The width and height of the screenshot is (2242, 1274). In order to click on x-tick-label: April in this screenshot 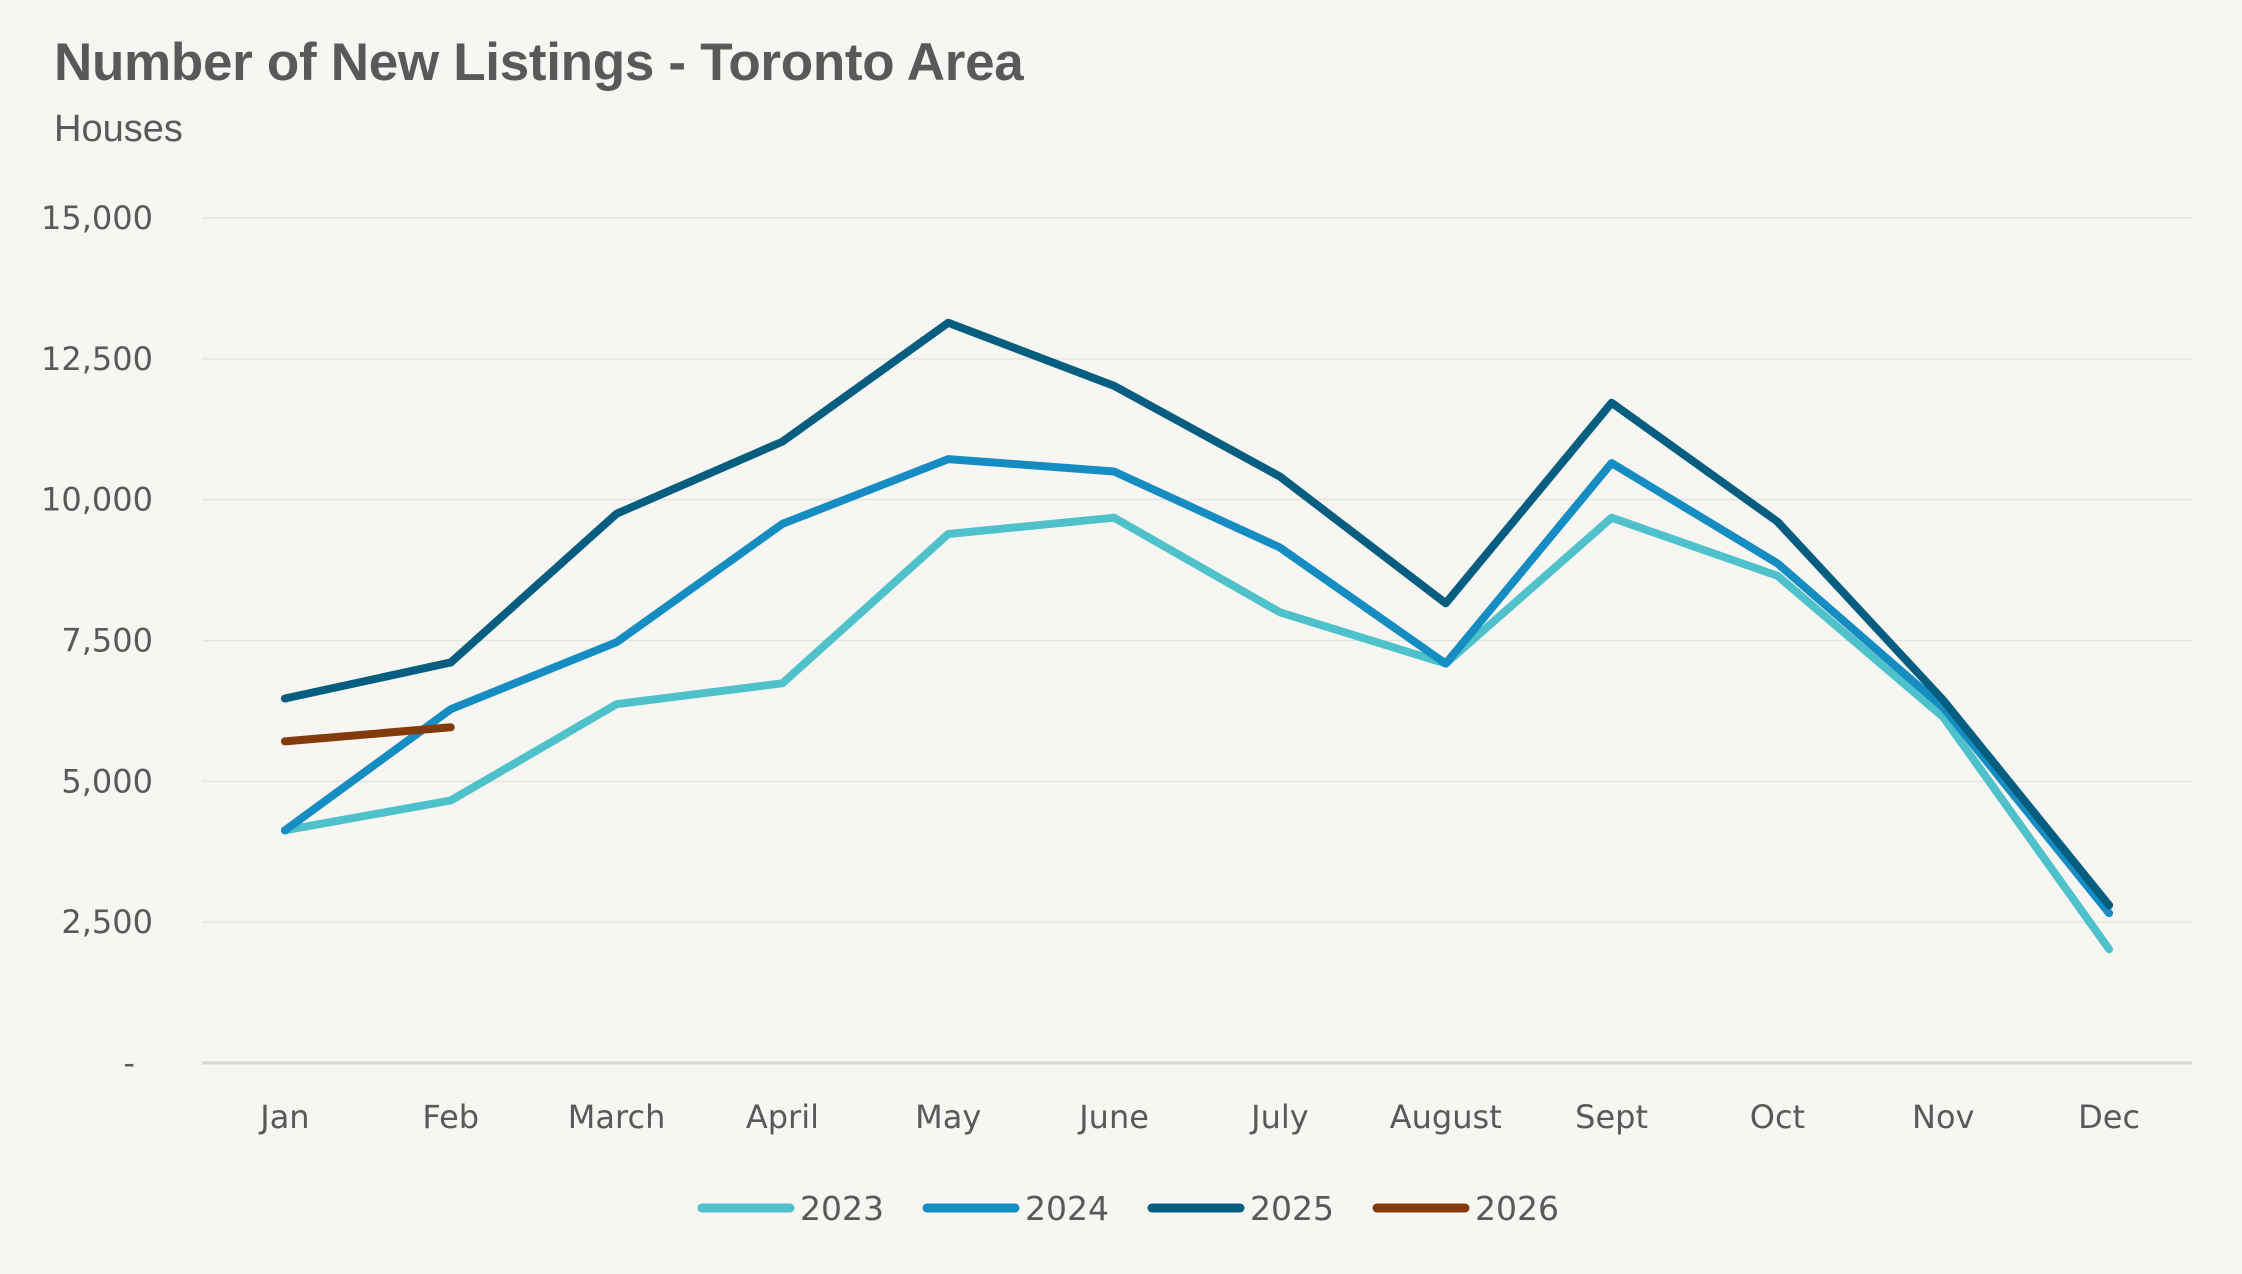, I will do `click(782, 1117)`.